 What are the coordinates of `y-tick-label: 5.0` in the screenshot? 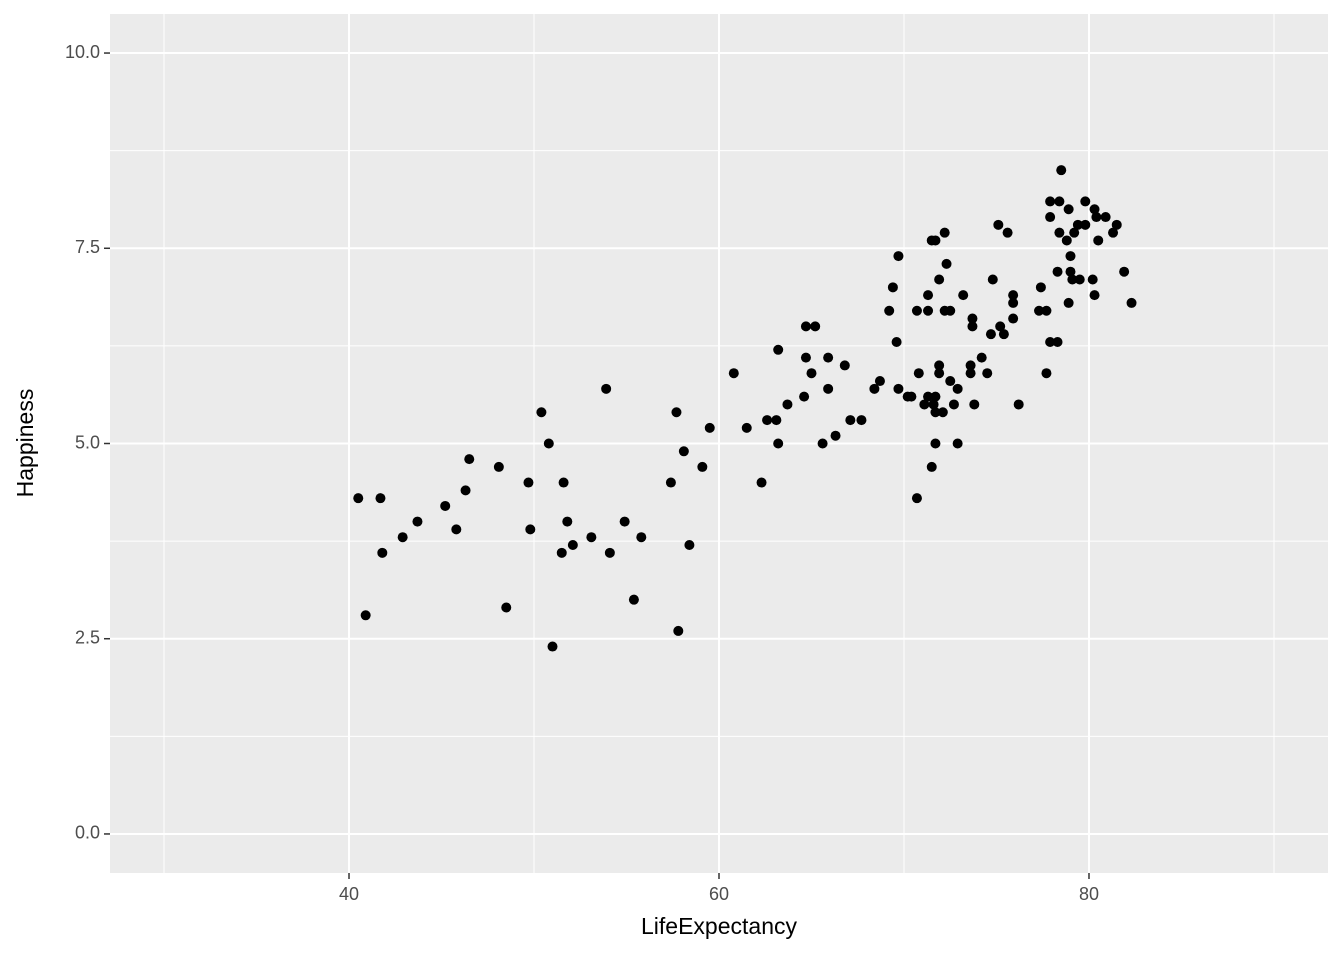 It's located at (87, 442).